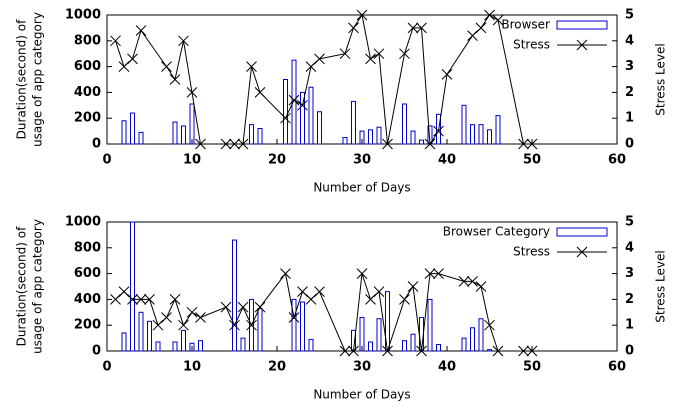 This screenshot has width=689, height=415. What do you see at coordinates (96, 351) in the screenshot?
I see `y-tick-label: 0` at bounding box center [96, 351].